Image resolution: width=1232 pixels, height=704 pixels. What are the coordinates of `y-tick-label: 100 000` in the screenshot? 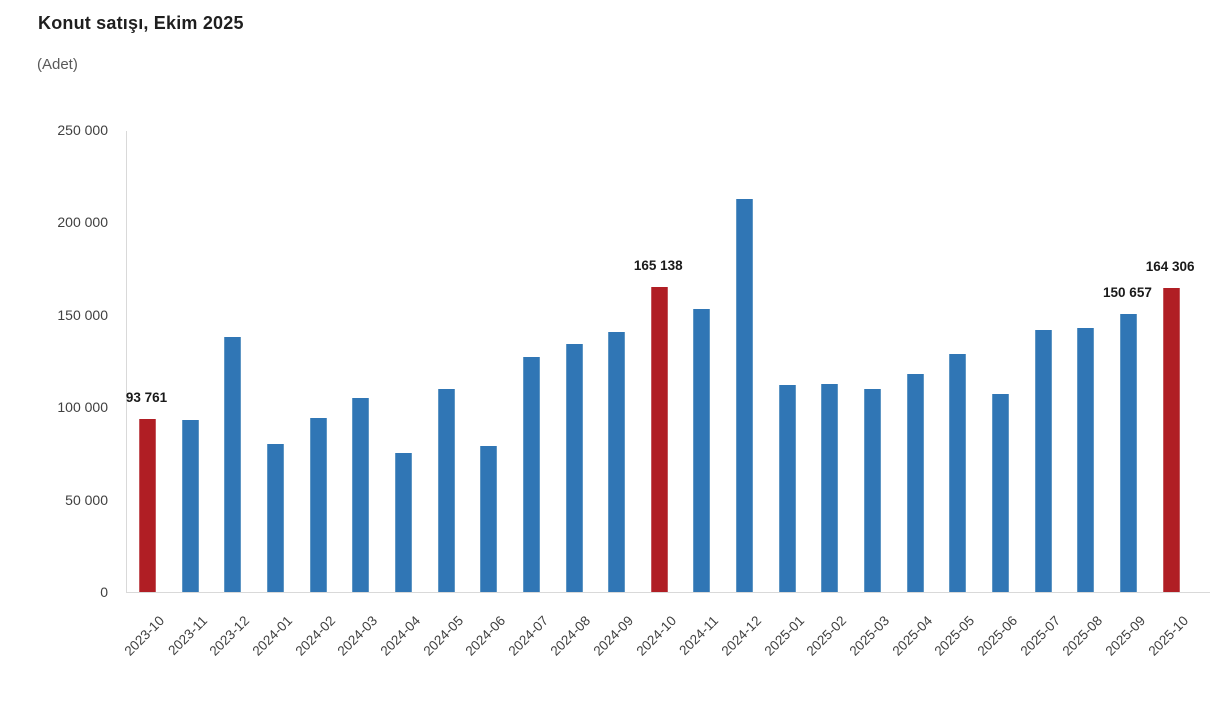 It's located at (82, 407).